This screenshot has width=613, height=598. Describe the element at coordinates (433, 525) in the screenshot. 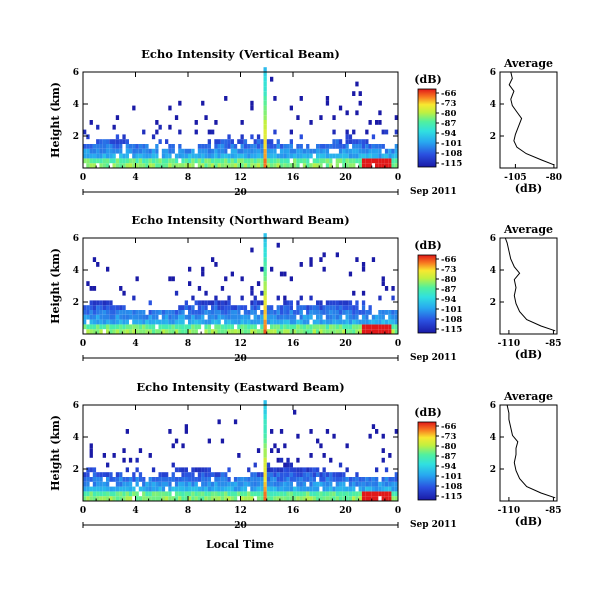

I see `date-label: Sep 2011` at that location.